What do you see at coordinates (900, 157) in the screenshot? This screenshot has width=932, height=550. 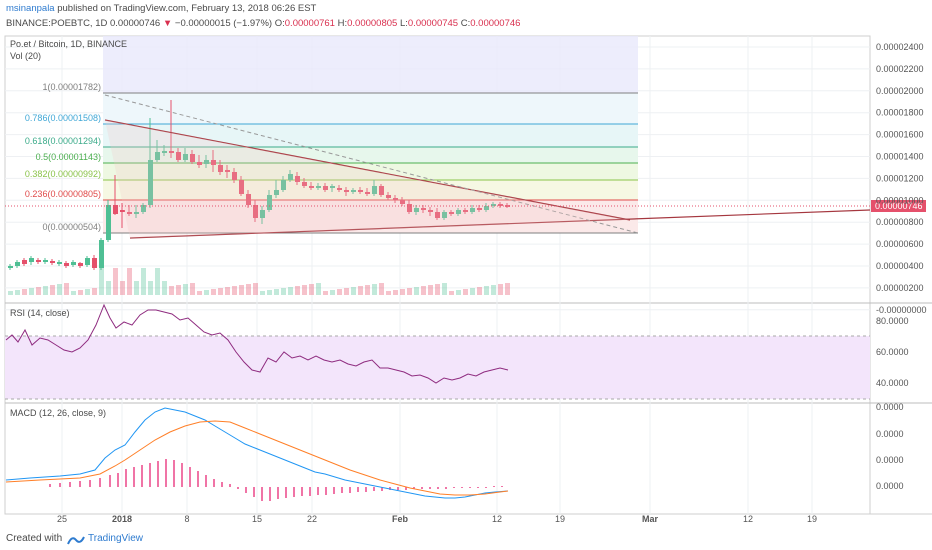 I see `price-tick-label: 0.00001400` at bounding box center [900, 157].